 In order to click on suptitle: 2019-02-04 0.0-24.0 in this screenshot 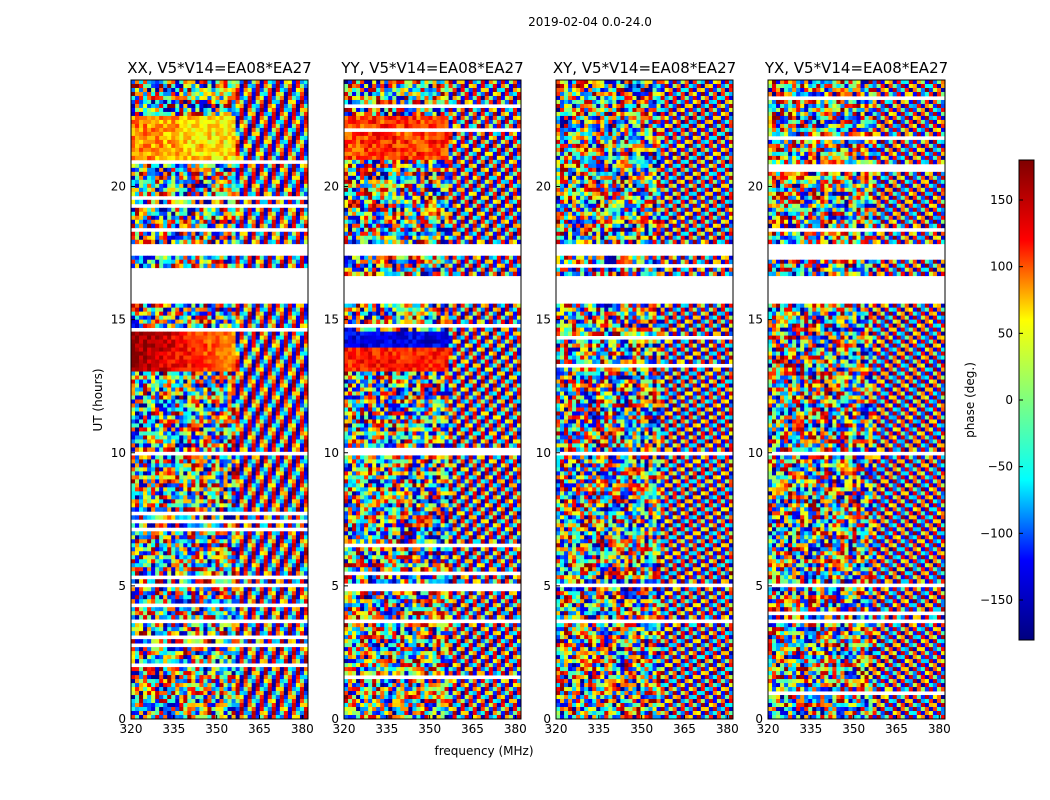, I will do `click(590, 22)`.